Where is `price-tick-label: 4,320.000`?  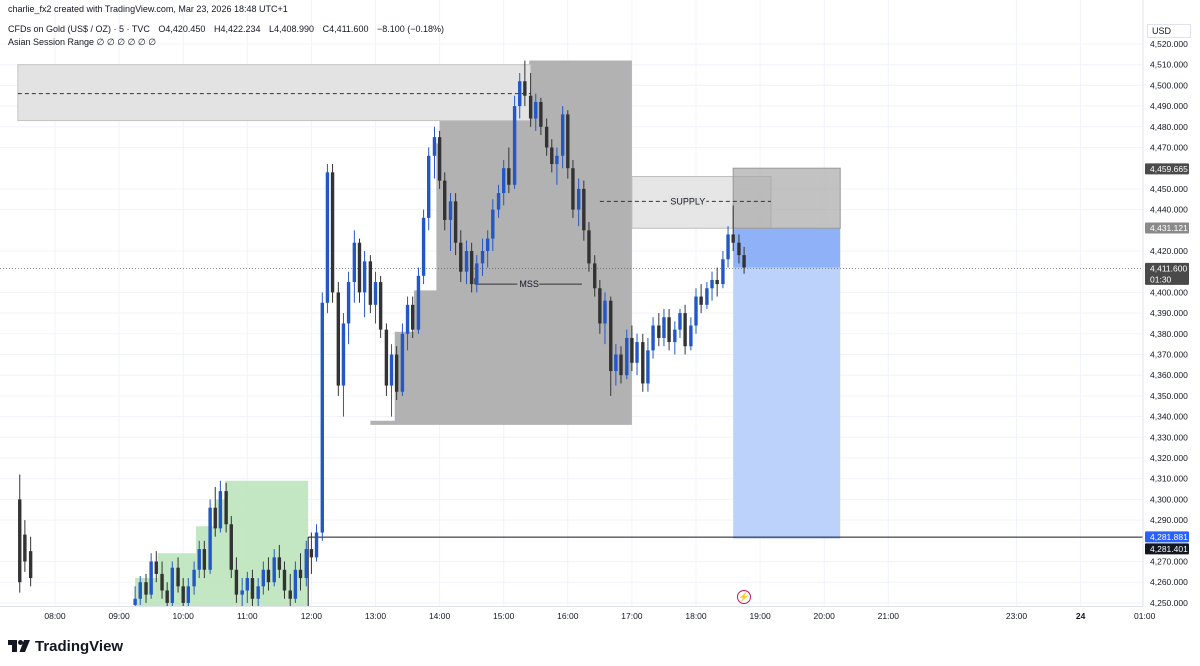
price-tick-label: 4,320.000 is located at coordinates (1169, 458).